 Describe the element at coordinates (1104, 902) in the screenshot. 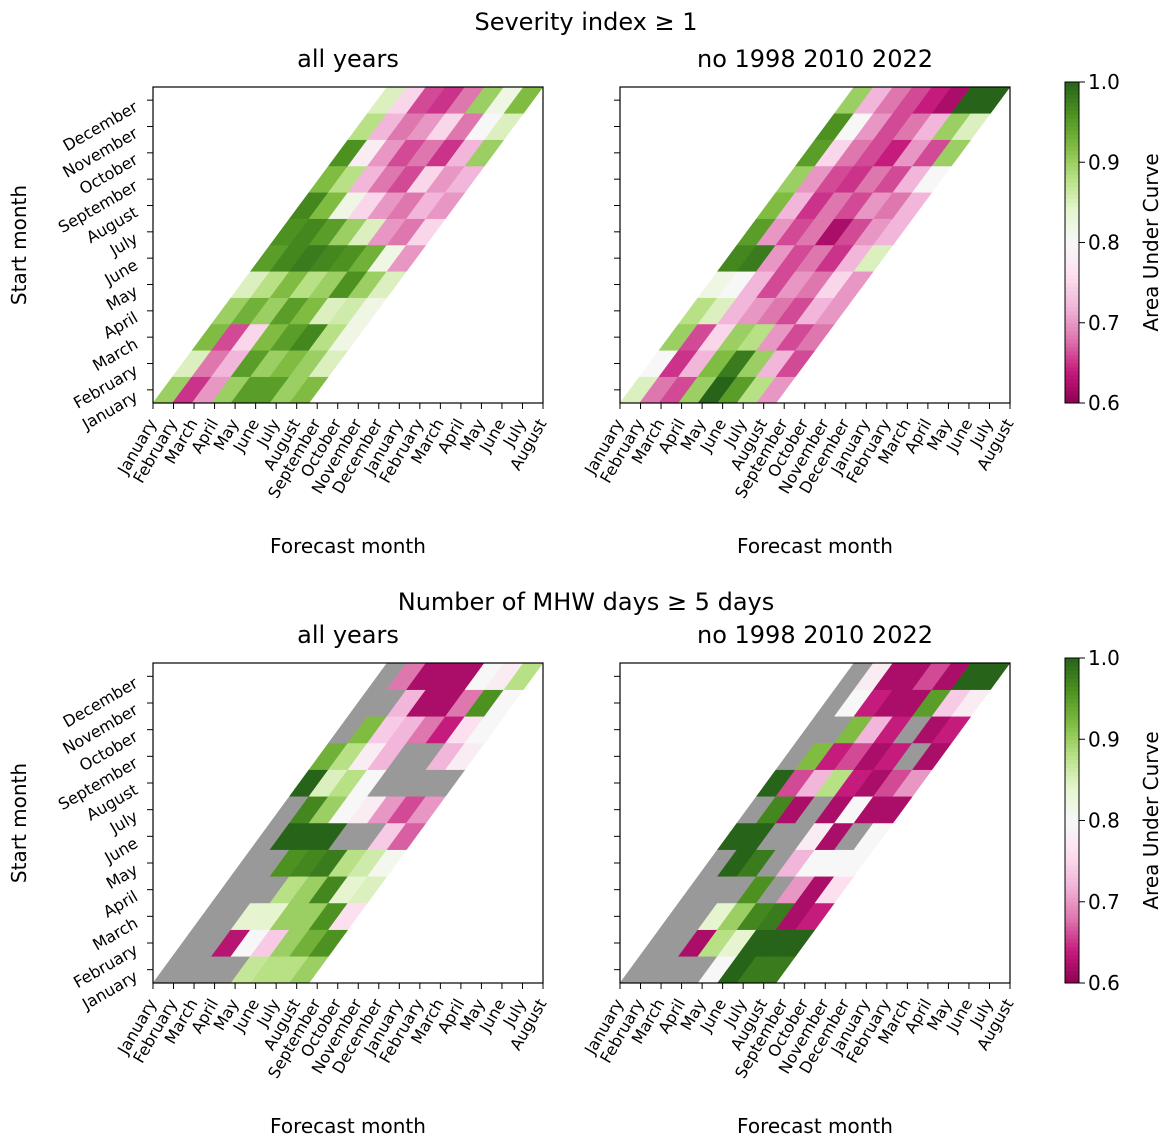

I see `colorbar-tick-label: 0.7` at that location.